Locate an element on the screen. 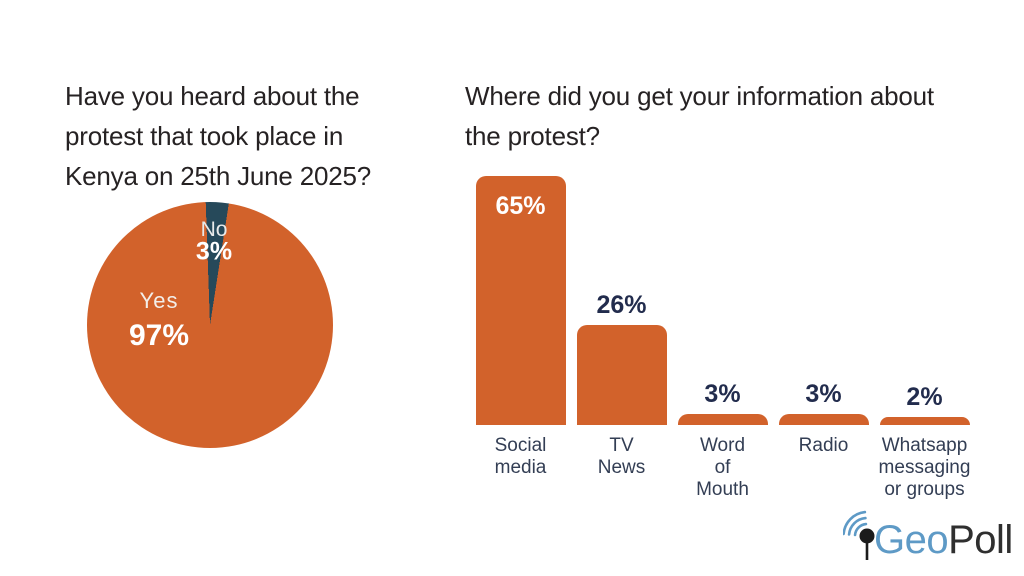 The height and width of the screenshot is (576, 1024). bar-value-label: 26% is located at coordinates (621, 305).